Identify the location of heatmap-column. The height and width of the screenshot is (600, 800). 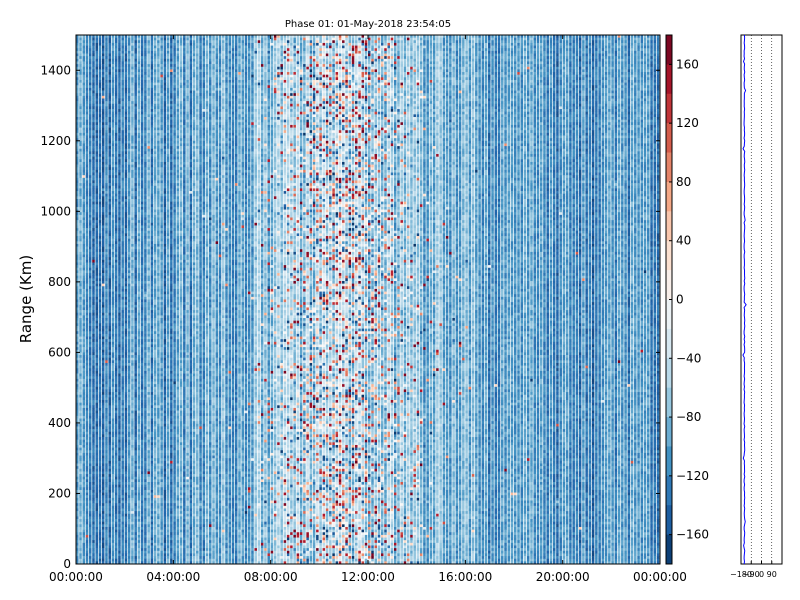
(155, 299).